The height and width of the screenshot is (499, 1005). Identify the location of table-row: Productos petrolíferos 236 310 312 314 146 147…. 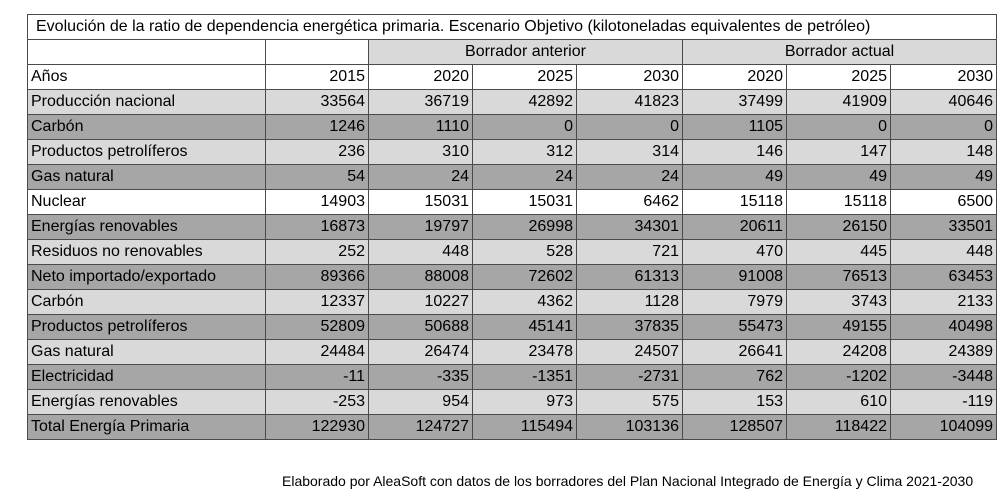
(512, 152).